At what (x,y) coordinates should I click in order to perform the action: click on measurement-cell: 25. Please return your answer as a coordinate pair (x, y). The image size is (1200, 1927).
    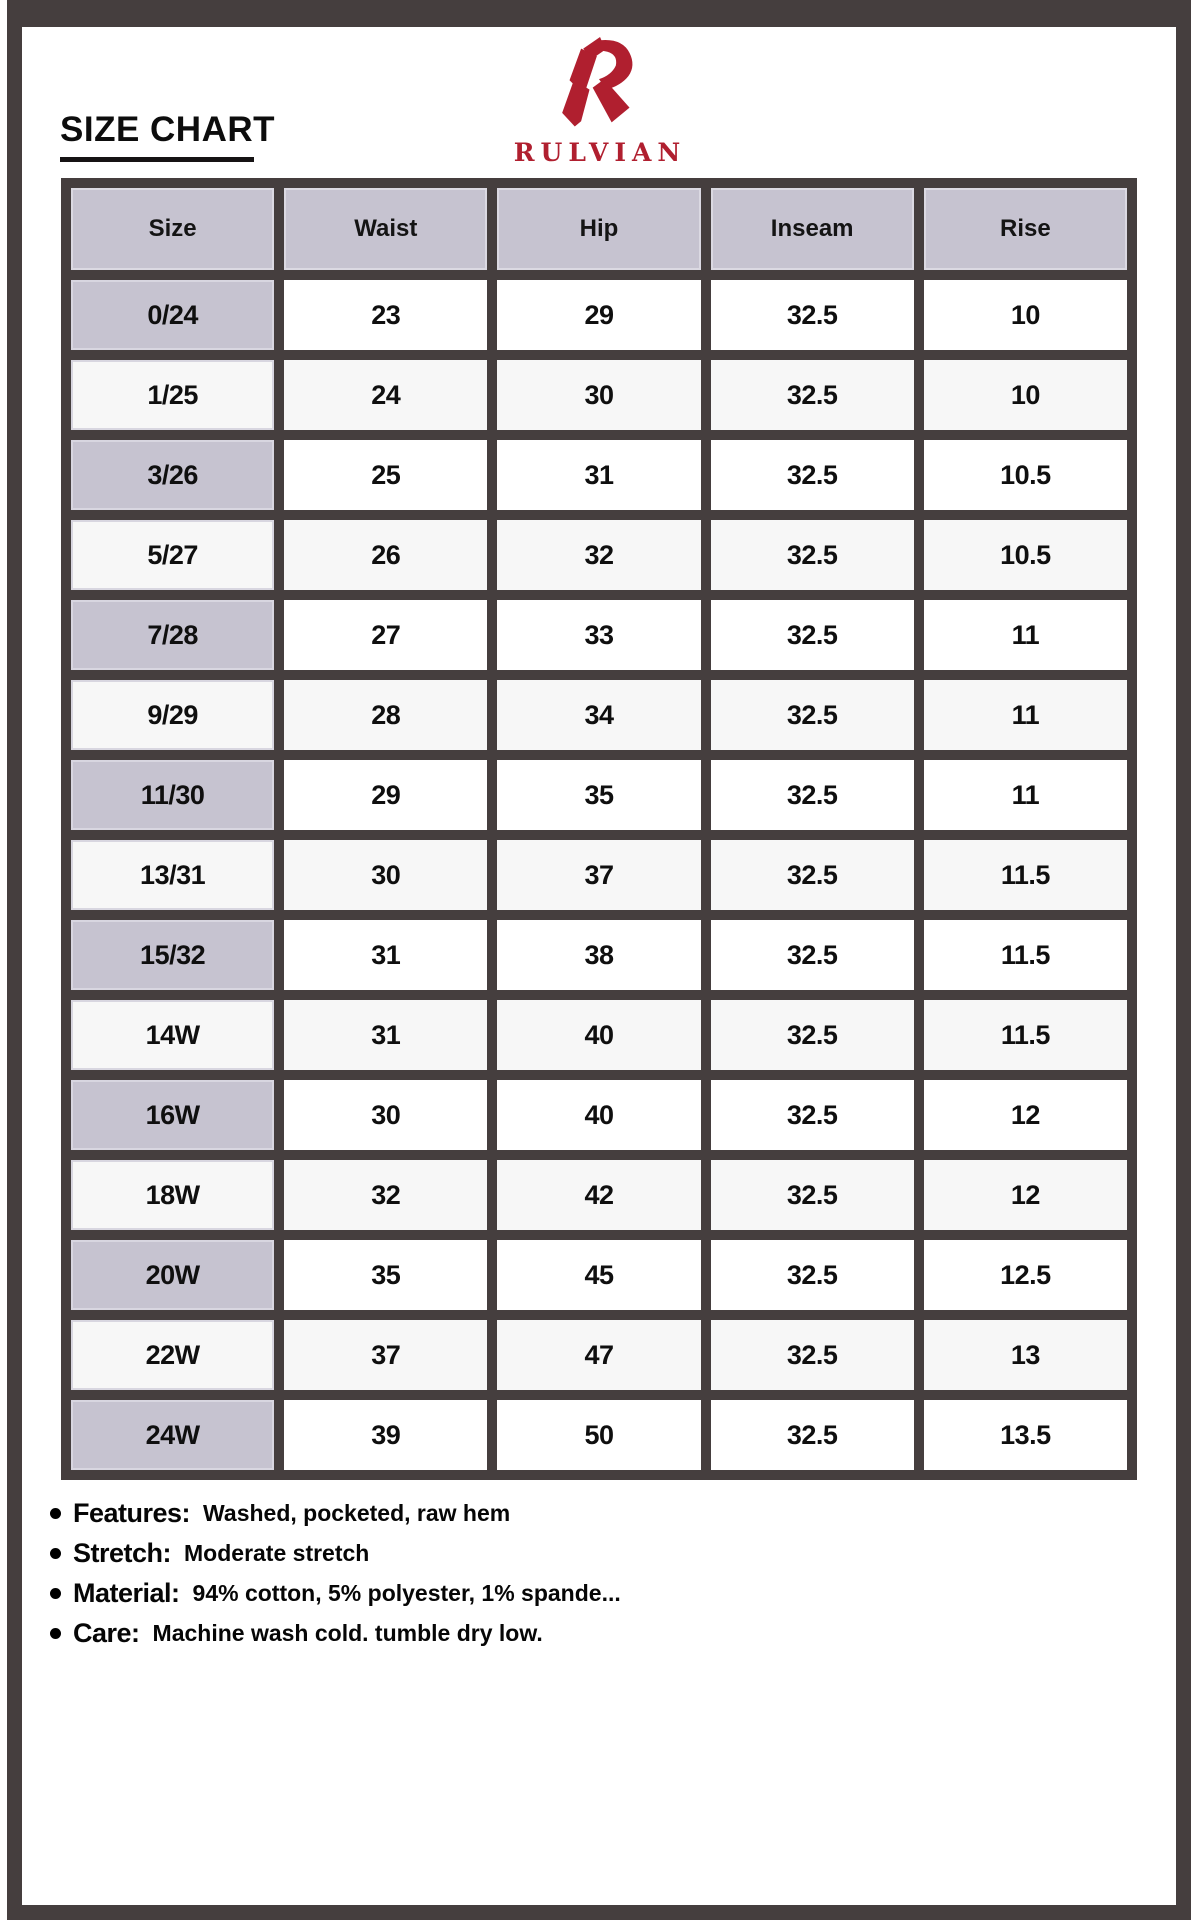
    Looking at the image, I should click on (386, 475).